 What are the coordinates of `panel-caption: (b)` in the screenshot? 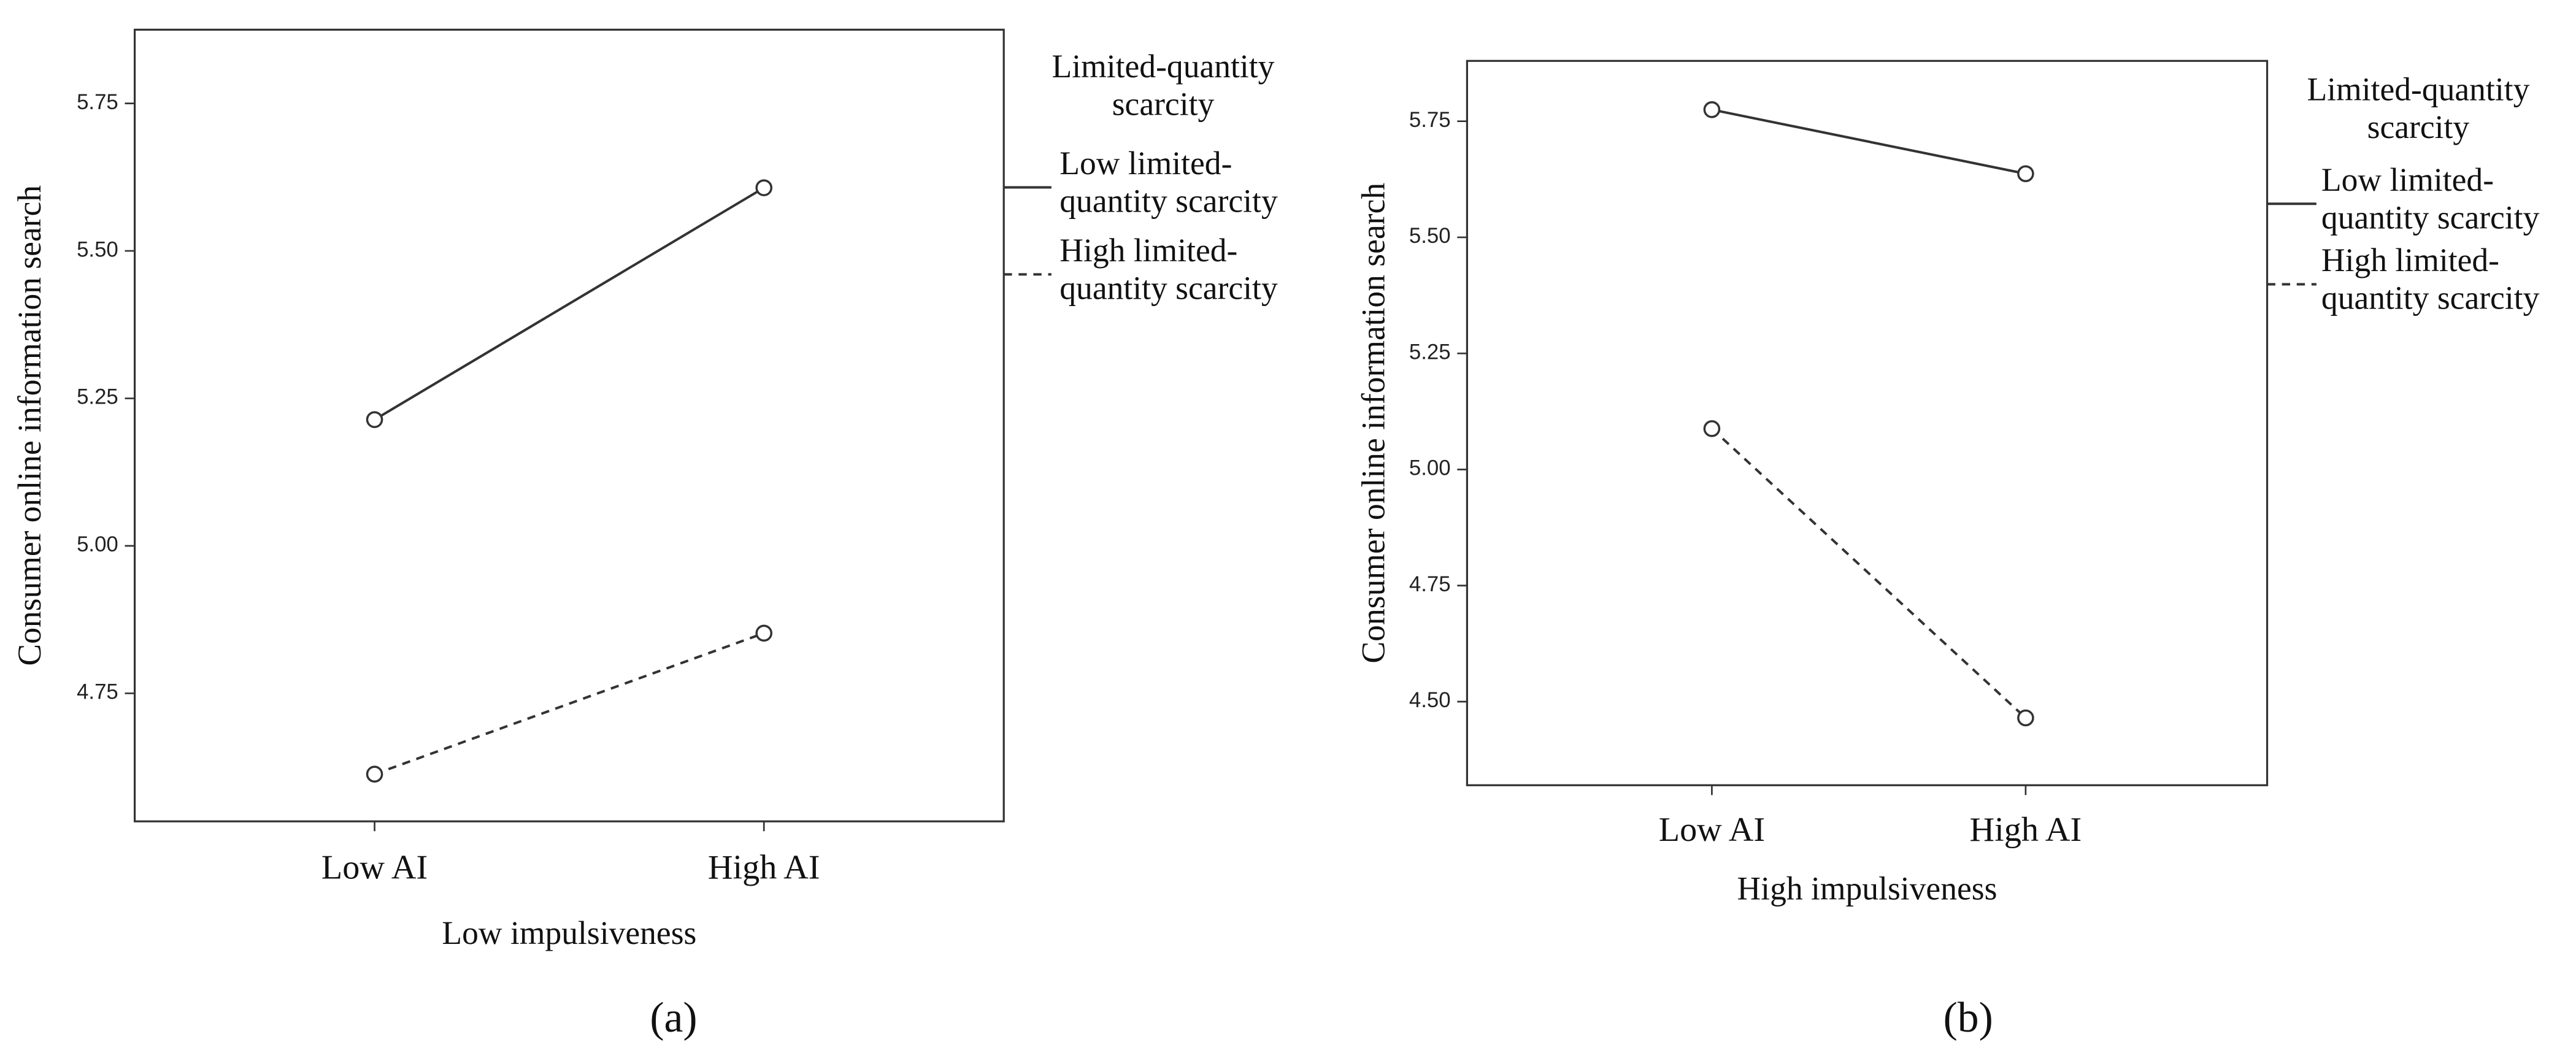 It's located at (1968, 1017).